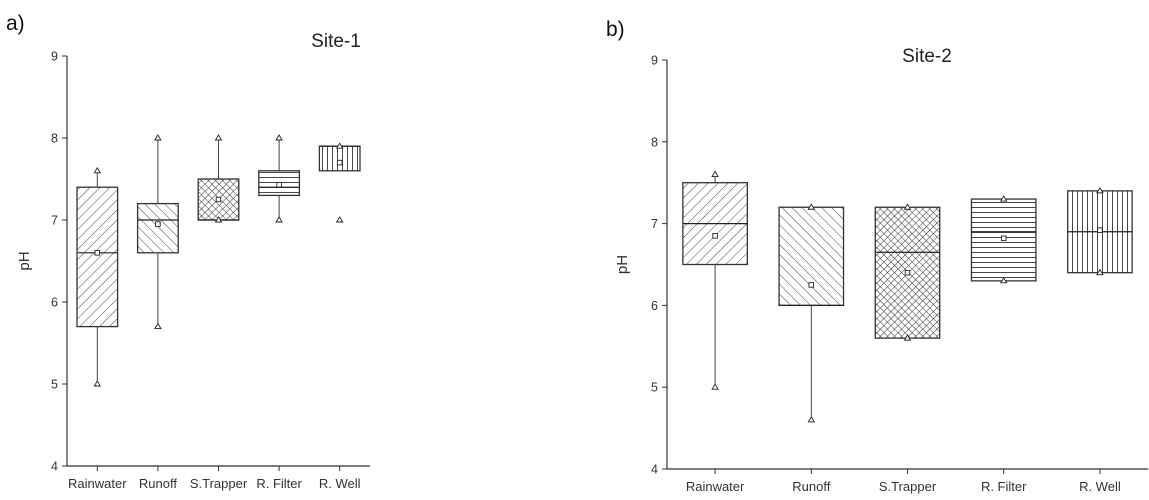  Describe the element at coordinates (15, 23) in the screenshot. I see `panel-label: a)` at that location.